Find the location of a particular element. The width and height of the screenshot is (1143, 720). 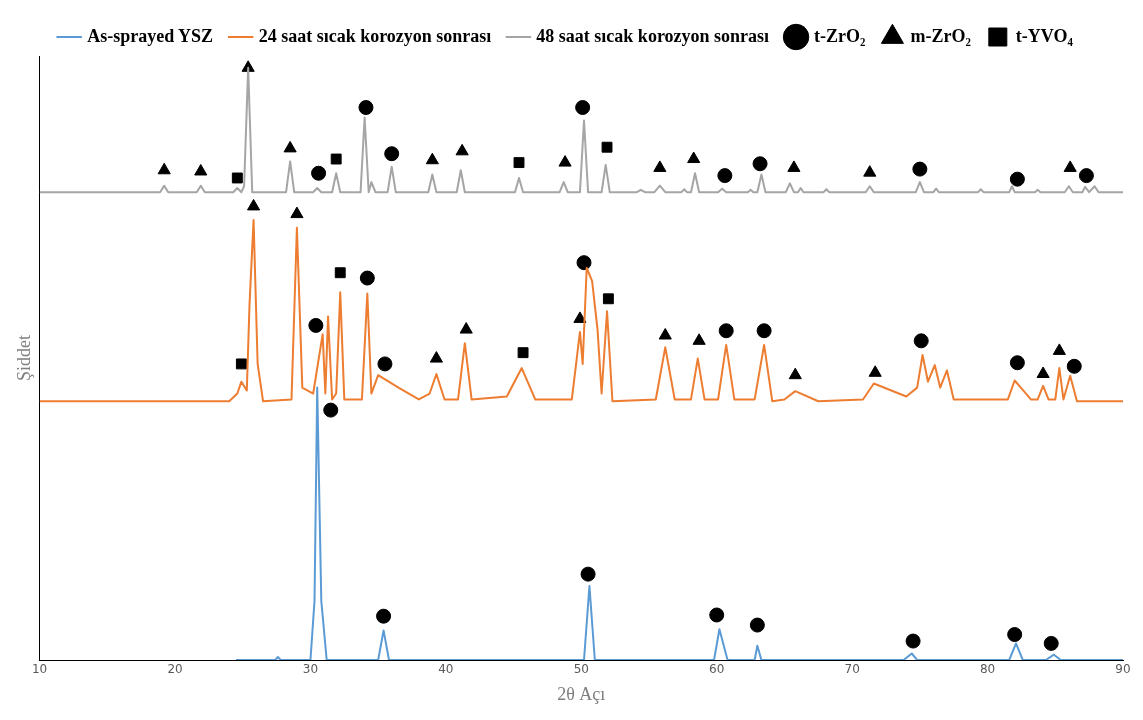

x-tick-label: 20 is located at coordinates (175, 669).